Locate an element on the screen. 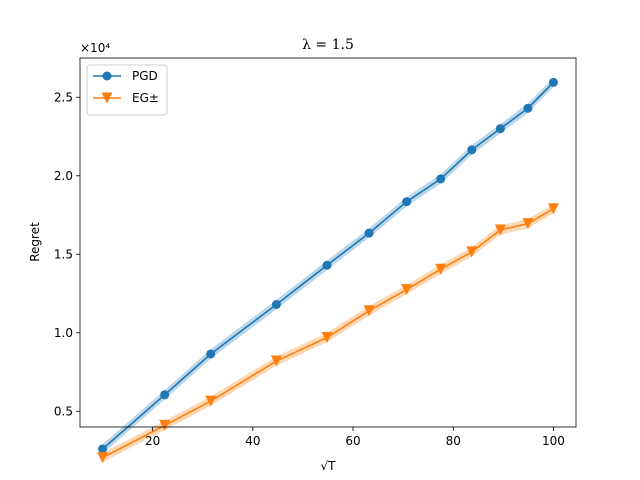 The height and width of the screenshot is (480, 640). y-axis-ticks: 0.5 1.0 1.5 2.0 2.5 is located at coordinates (67, 254).